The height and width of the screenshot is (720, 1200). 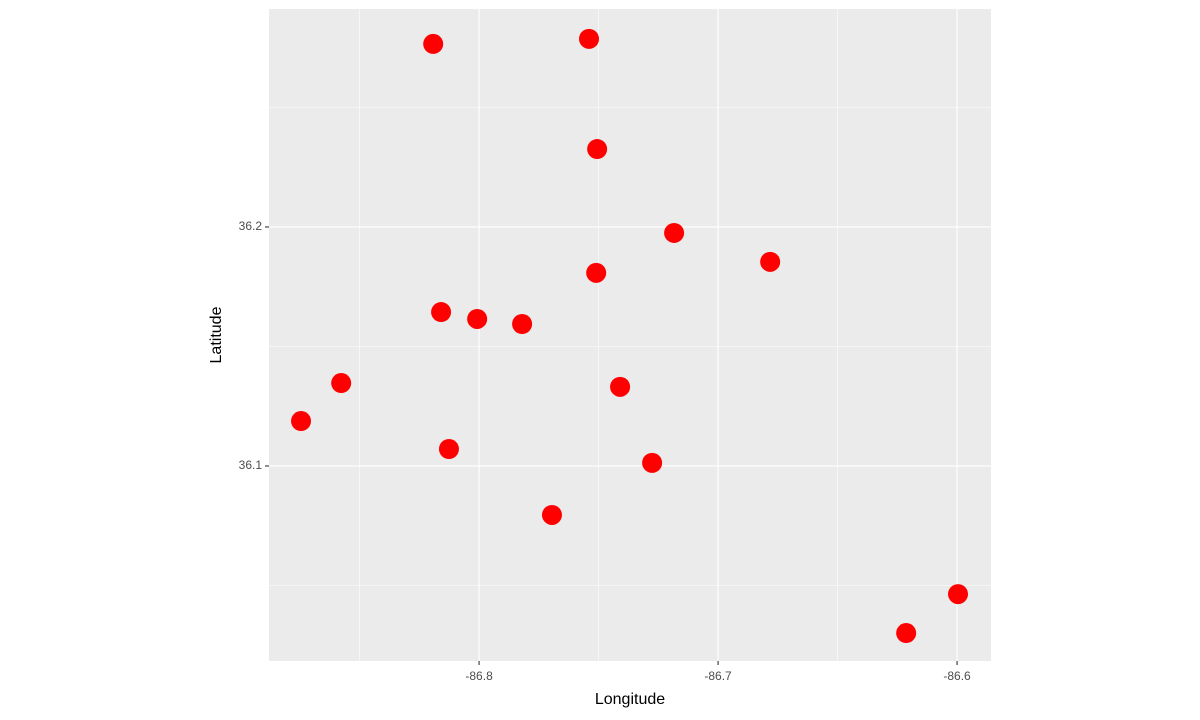 What do you see at coordinates (718, 676) in the screenshot?
I see `x-tick-label: -86.7` at bounding box center [718, 676].